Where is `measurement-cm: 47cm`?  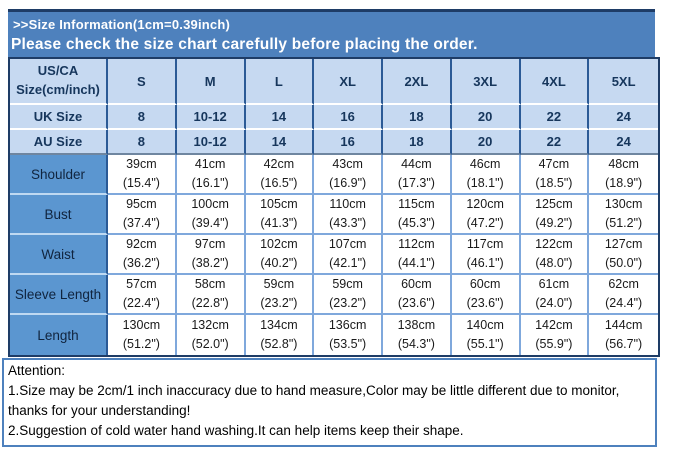 measurement-cm: 47cm is located at coordinates (554, 164).